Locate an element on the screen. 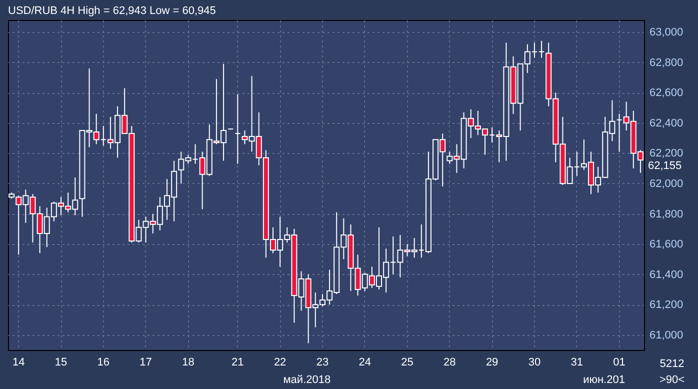 This screenshot has width=698, height=389. y-tick-label: 61,600 is located at coordinates (667, 244).